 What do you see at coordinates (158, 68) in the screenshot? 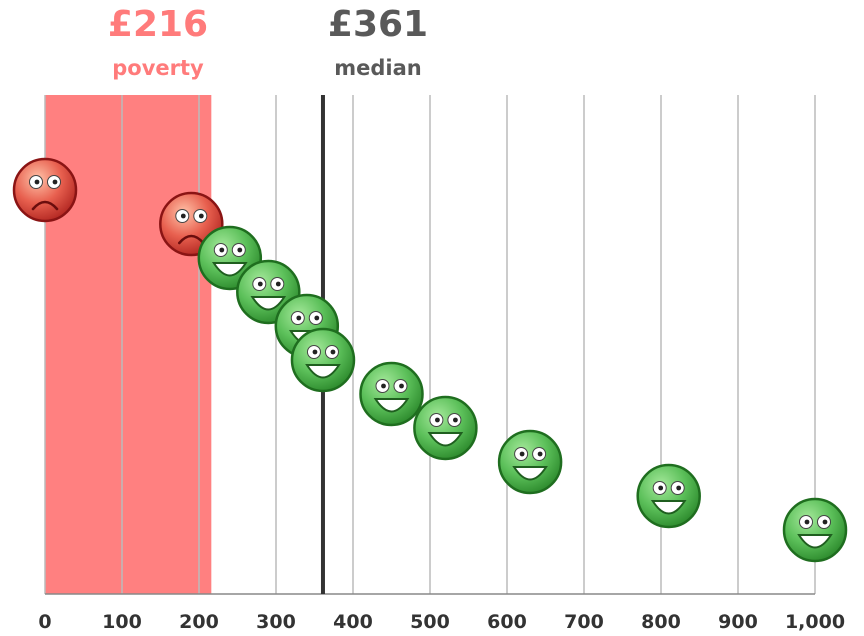
I see `poverty-name-label: poverty` at bounding box center [158, 68].